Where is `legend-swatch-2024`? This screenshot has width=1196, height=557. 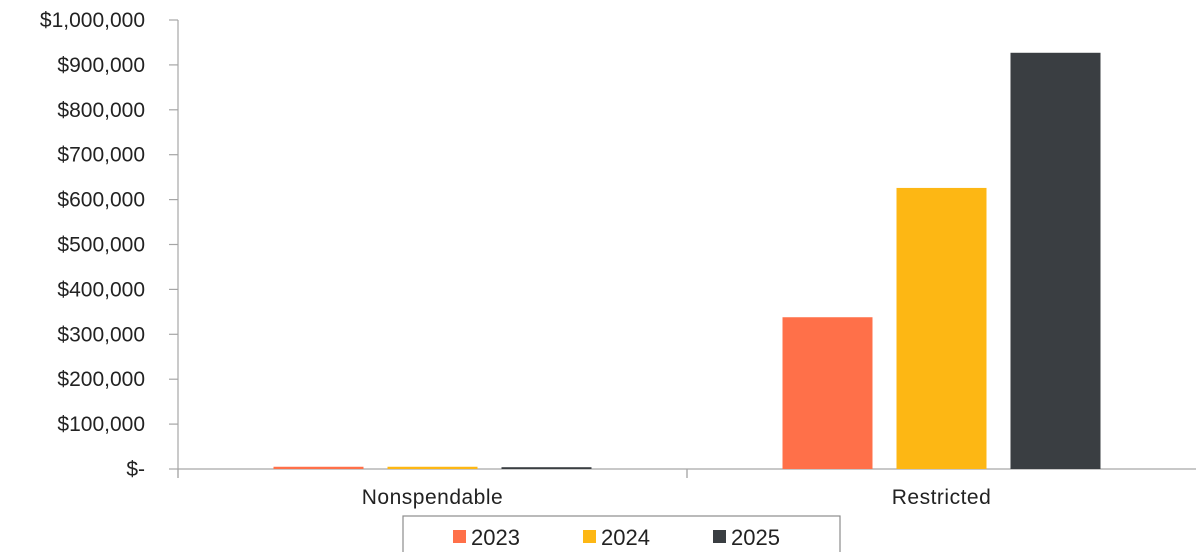 legend-swatch-2024 is located at coordinates (589, 536).